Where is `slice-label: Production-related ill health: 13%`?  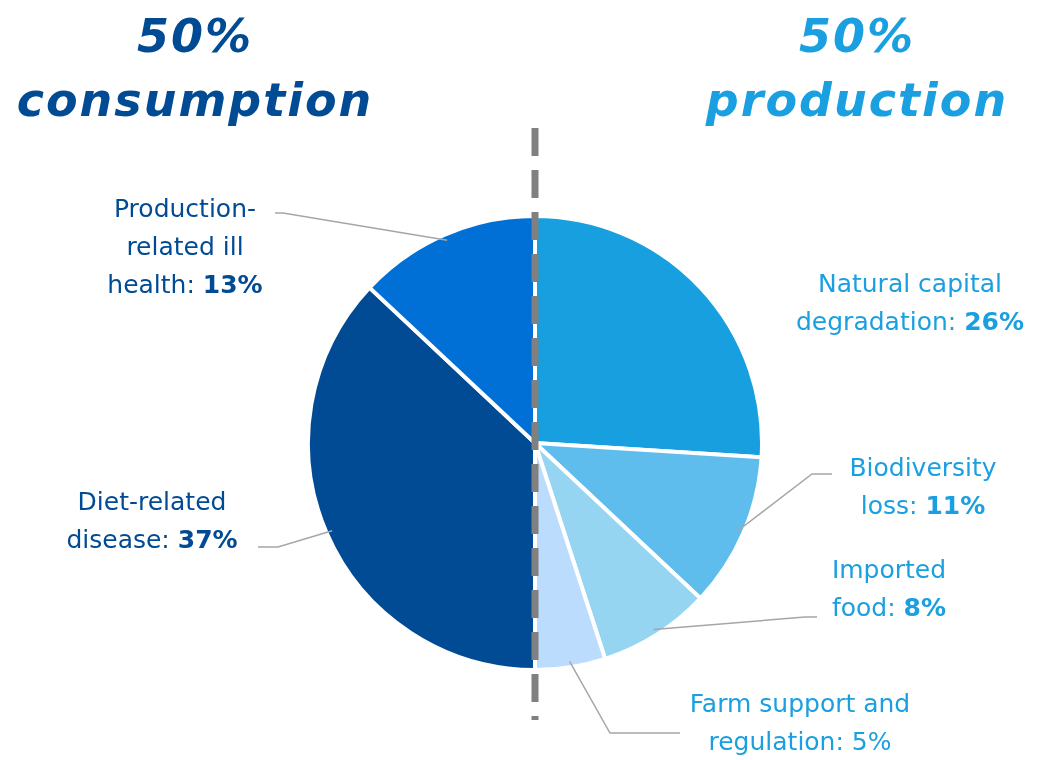 slice-label: Production-related ill health: 13% is located at coordinates (185, 246).